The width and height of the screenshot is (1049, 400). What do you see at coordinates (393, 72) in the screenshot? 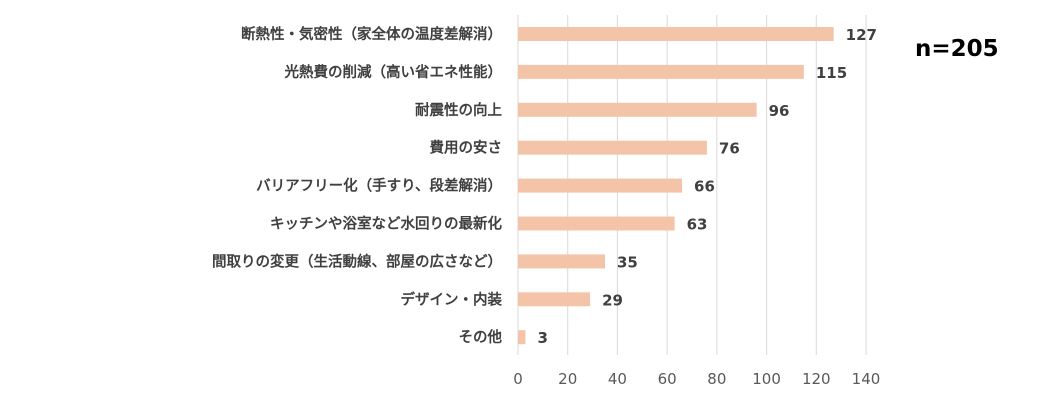
I see `category-label: 光熱費の削減（高い省エネ性能）` at bounding box center [393, 72].